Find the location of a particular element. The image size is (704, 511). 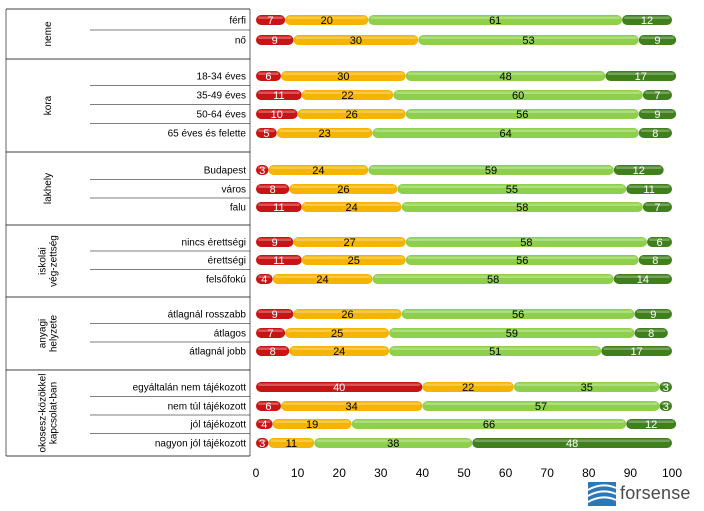

bar-value-label: 19 is located at coordinates (312, 425).